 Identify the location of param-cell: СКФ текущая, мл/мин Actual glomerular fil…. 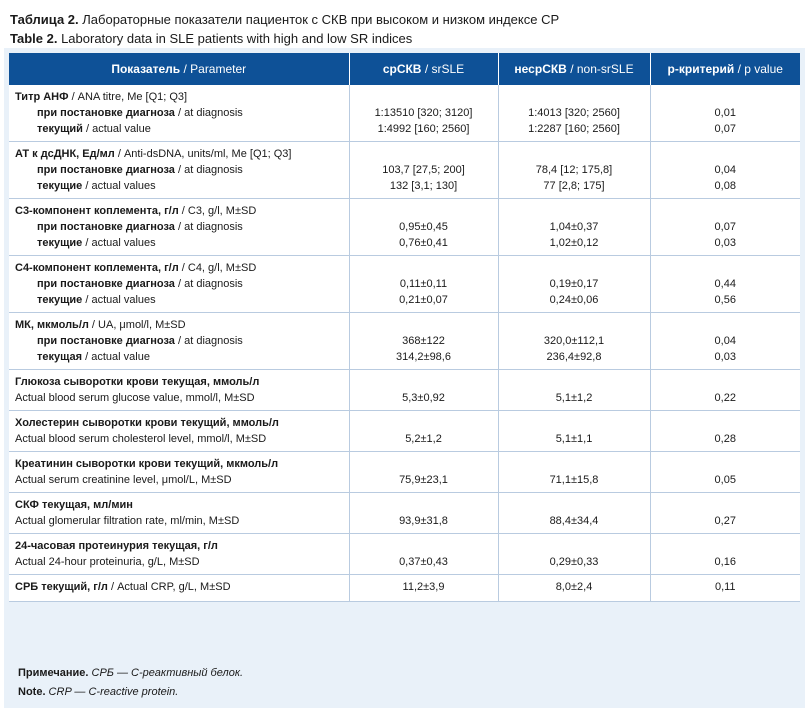
(179, 513).